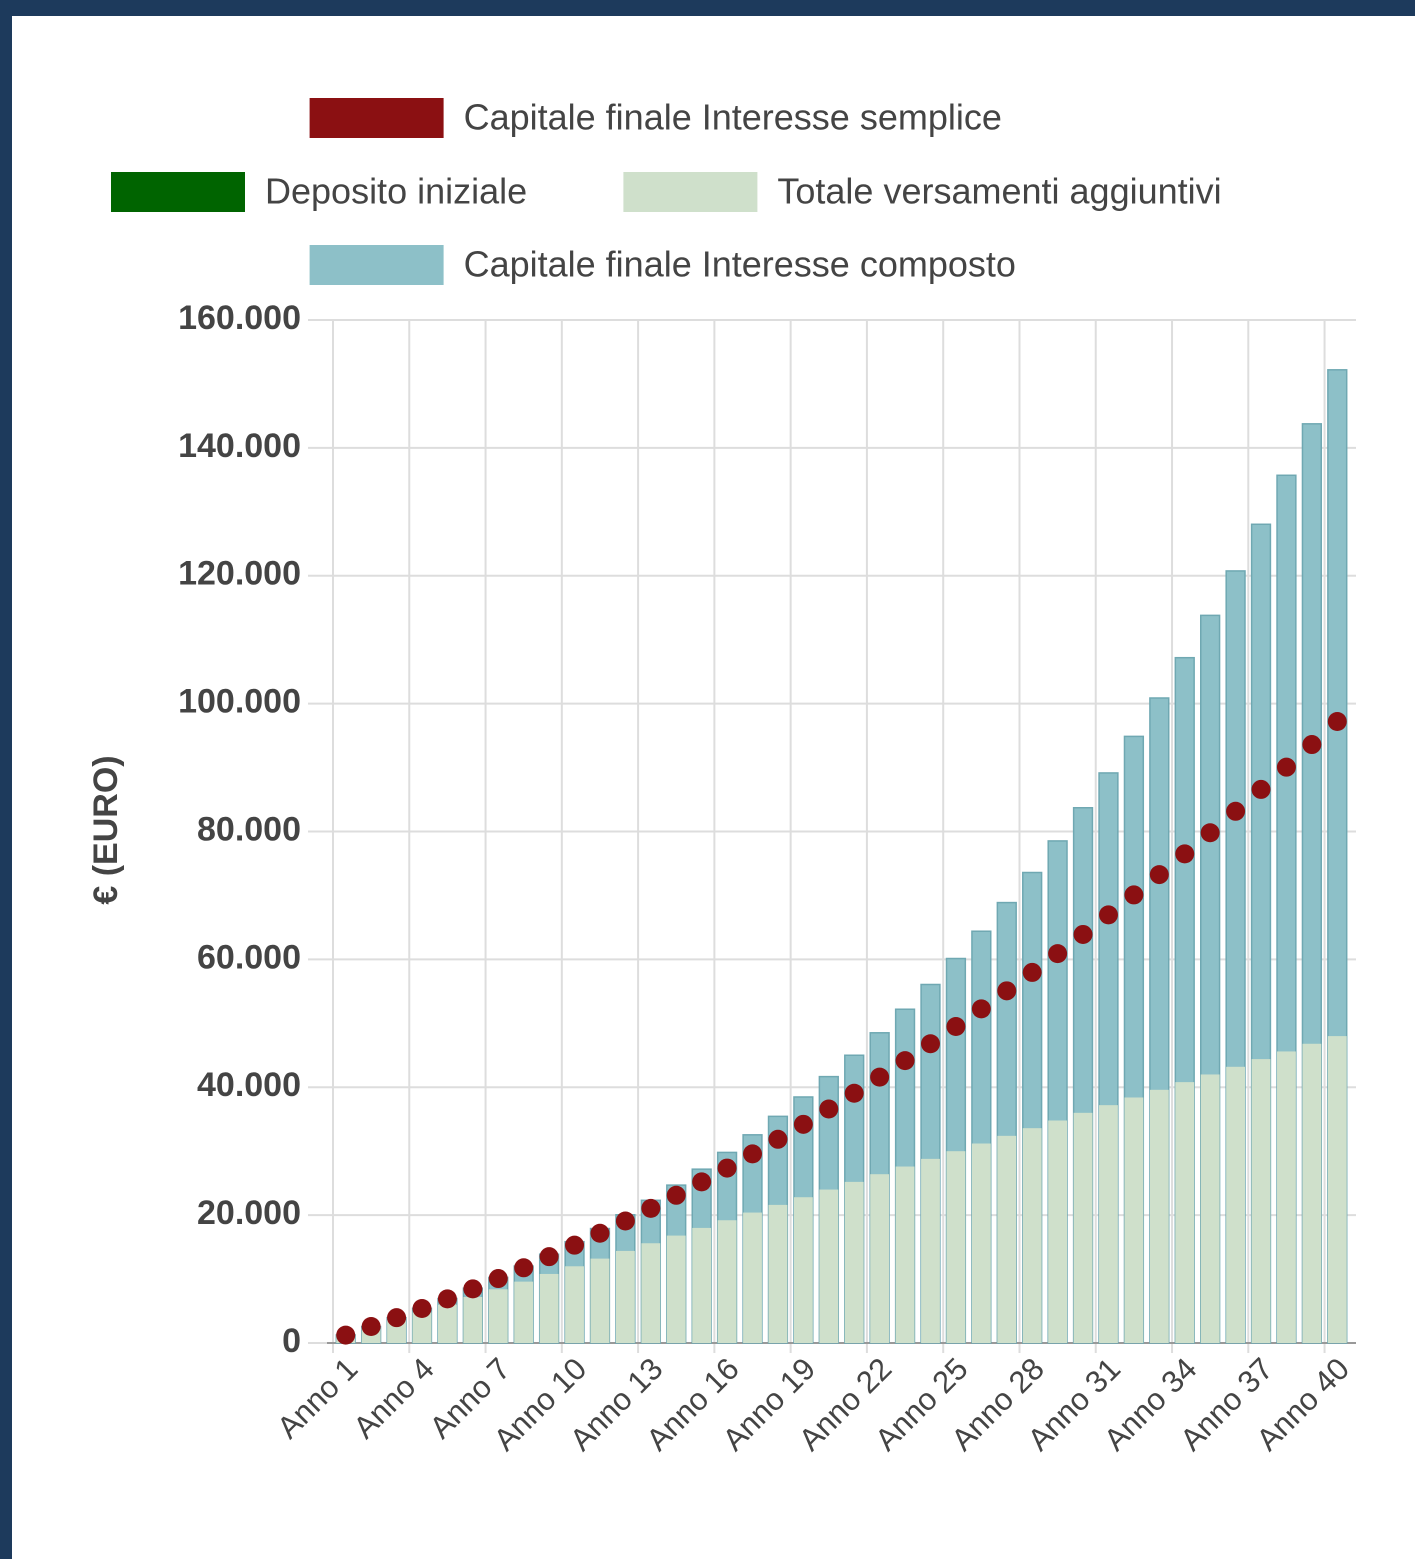  Describe the element at coordinates (106, 829) in the screenshot. I see `y-axis-label: € (EURO)` at that location.